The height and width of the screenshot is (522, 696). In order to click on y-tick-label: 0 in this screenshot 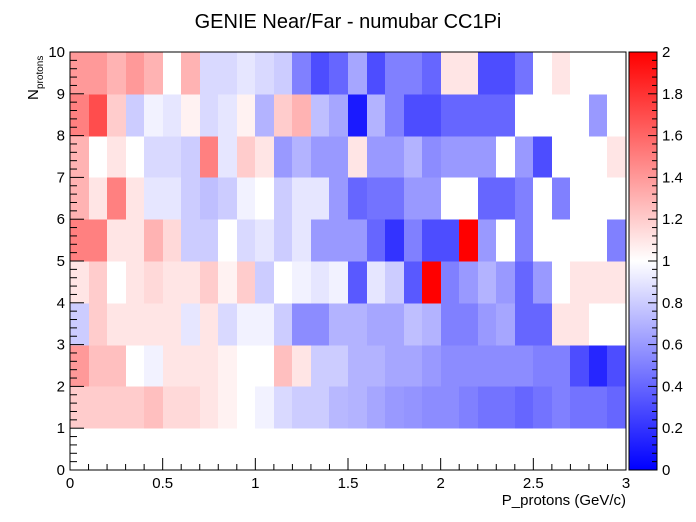, I will do `click(61, 470)`.